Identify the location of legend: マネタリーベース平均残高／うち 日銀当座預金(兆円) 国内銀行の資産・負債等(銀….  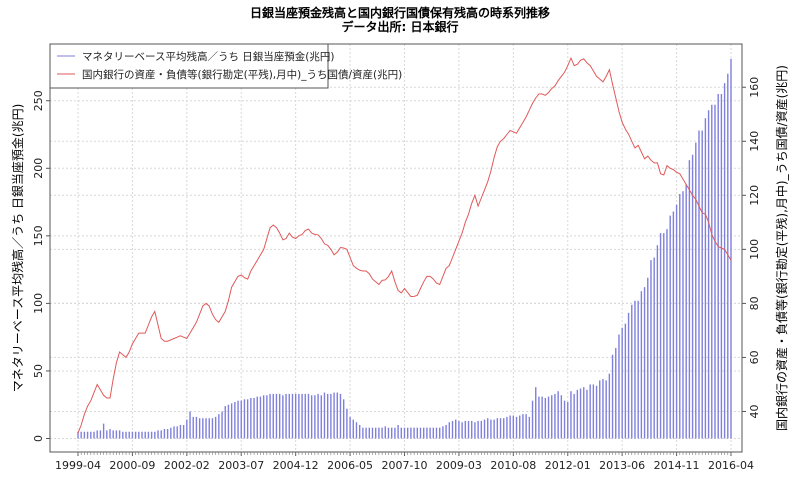
(225, 66).